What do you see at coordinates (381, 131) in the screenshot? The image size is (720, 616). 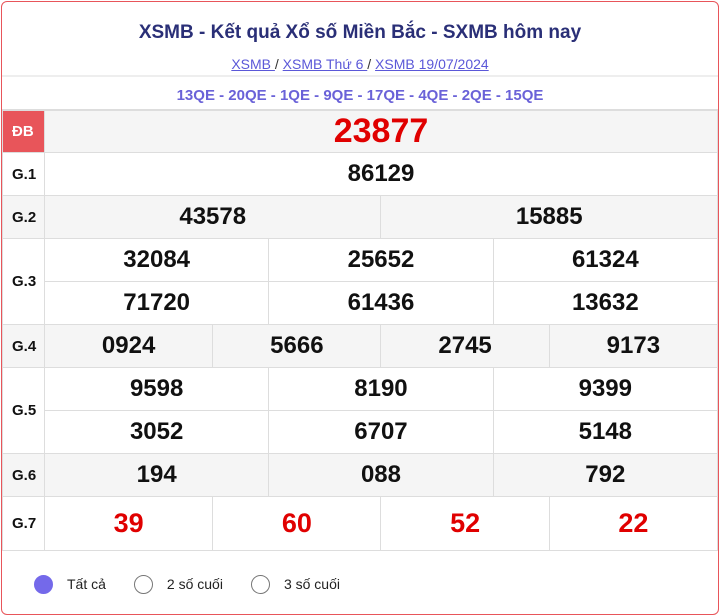 I see `special-prize: 23877` at bounding box center [381, 131].